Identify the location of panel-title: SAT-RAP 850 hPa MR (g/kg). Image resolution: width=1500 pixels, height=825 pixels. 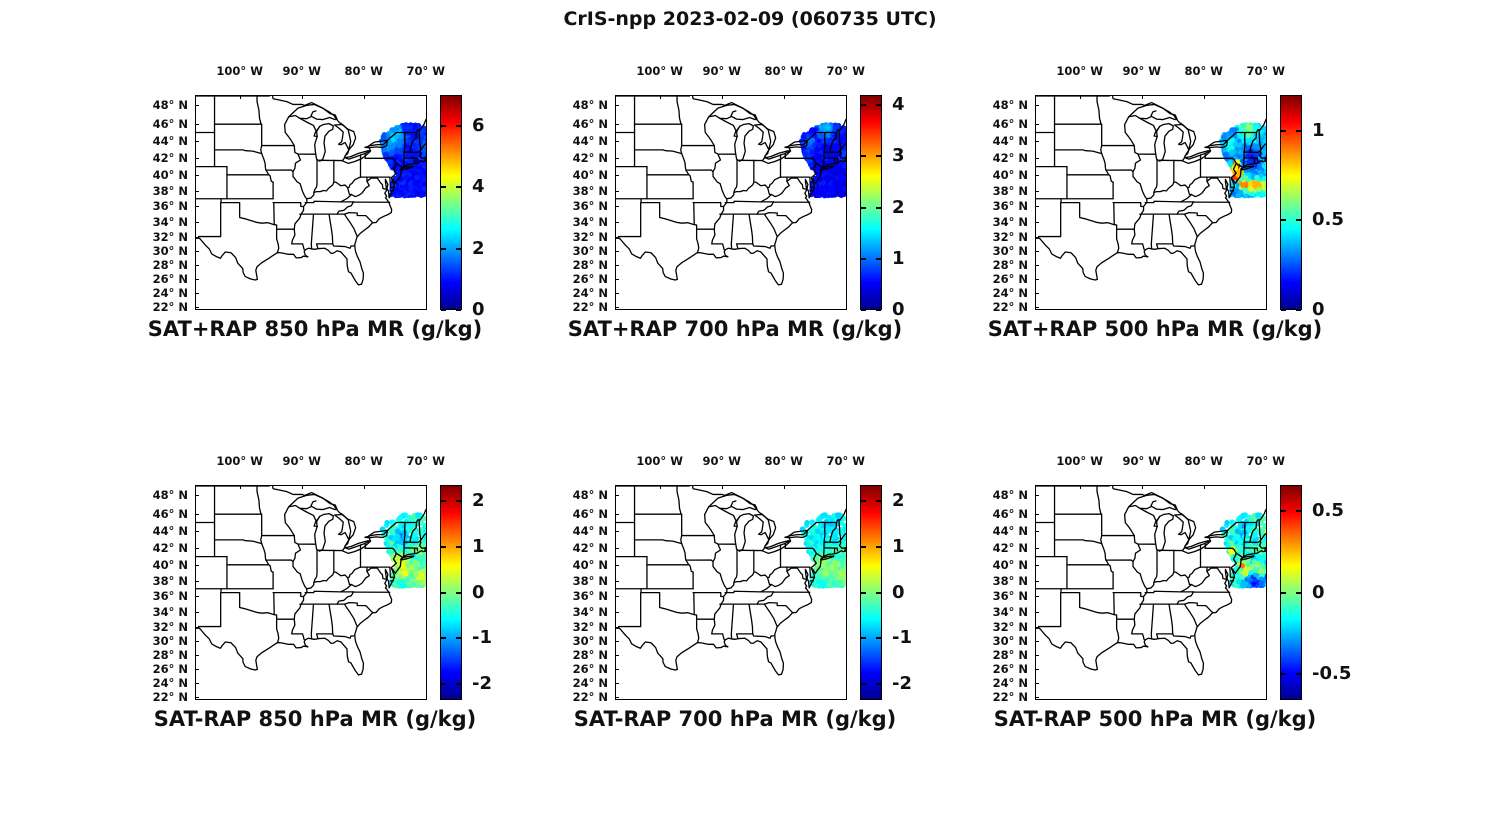
(315, 719).